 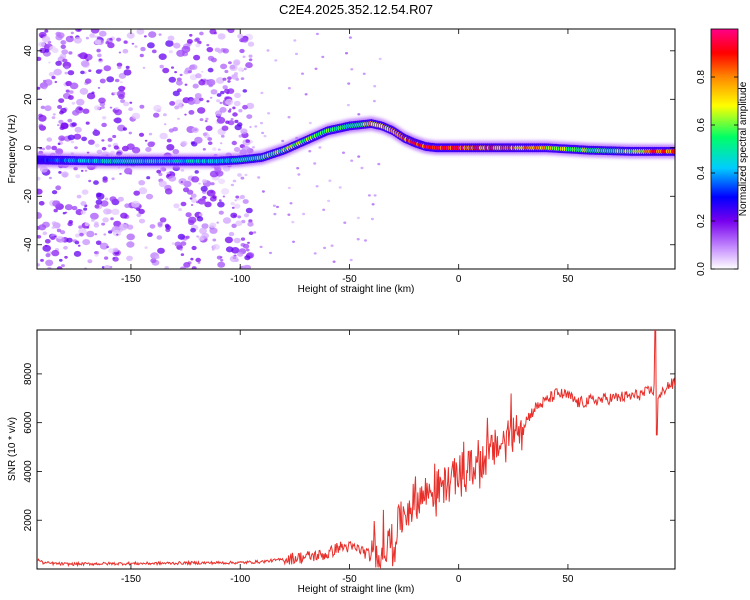 What do you see at coordinates (356, 9) in the screenshot?
I see `figure-title: C2E4.2025.352.12.54.R07` at bounding box center [356, 9].